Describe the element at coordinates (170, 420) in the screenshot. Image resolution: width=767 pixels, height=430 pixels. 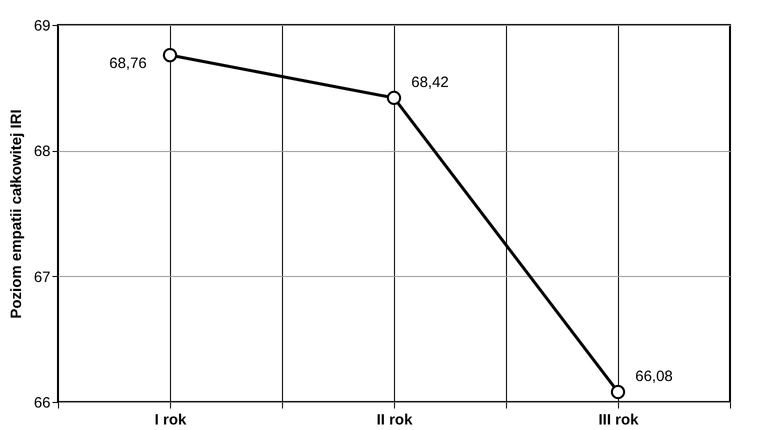
I see `x-tick-label: I rok` at that location.